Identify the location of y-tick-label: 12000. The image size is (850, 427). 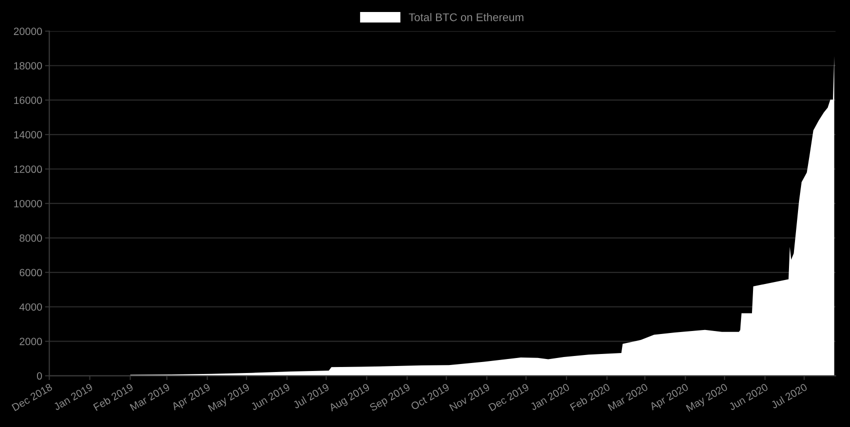
(28, 169).